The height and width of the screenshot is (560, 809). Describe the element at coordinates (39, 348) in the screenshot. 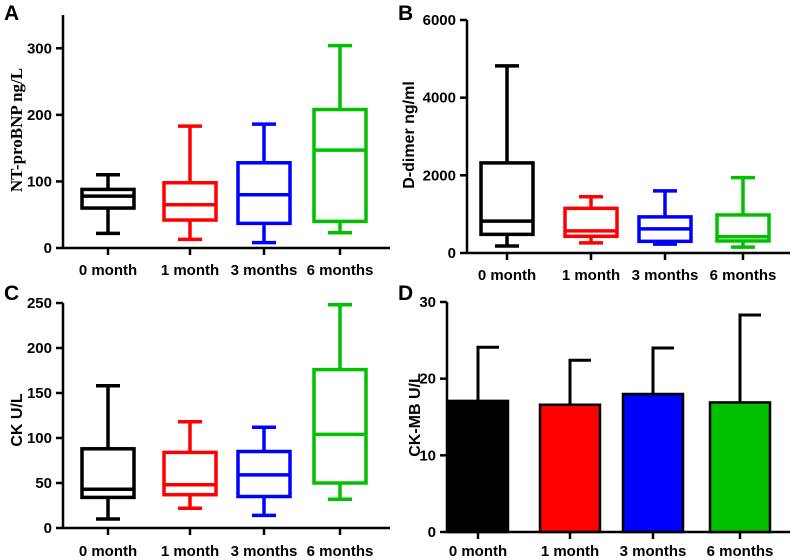

I see `panel-c-y-tick-label: 200` at that location.